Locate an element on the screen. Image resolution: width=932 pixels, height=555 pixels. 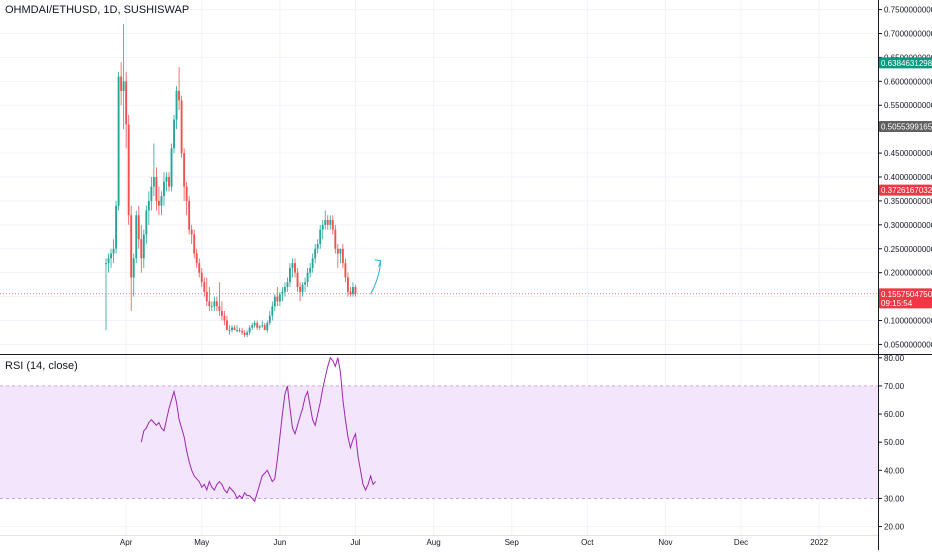
time-tick-label: Apr is located at coordinates (126, 542).